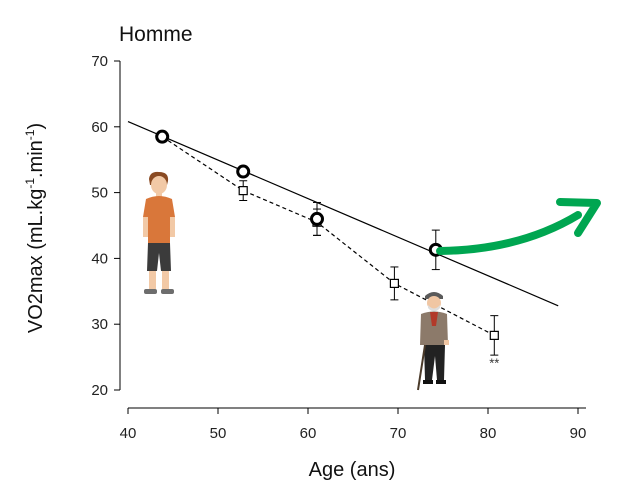 This screenshot has width=641, height=500. Describe the element at coordinates (99, 258) in the screenshot. I see `y-tick-label-40: 40` at that location.